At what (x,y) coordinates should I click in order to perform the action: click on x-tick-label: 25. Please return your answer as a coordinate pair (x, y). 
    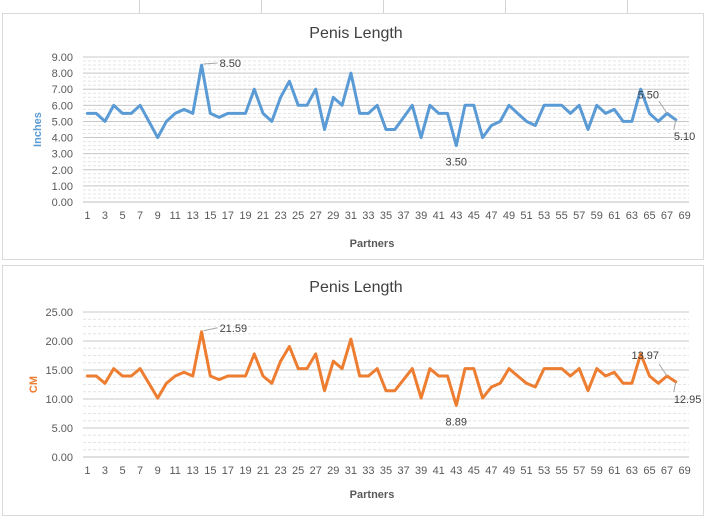
    Looking at the image, I should click on (298, 471).